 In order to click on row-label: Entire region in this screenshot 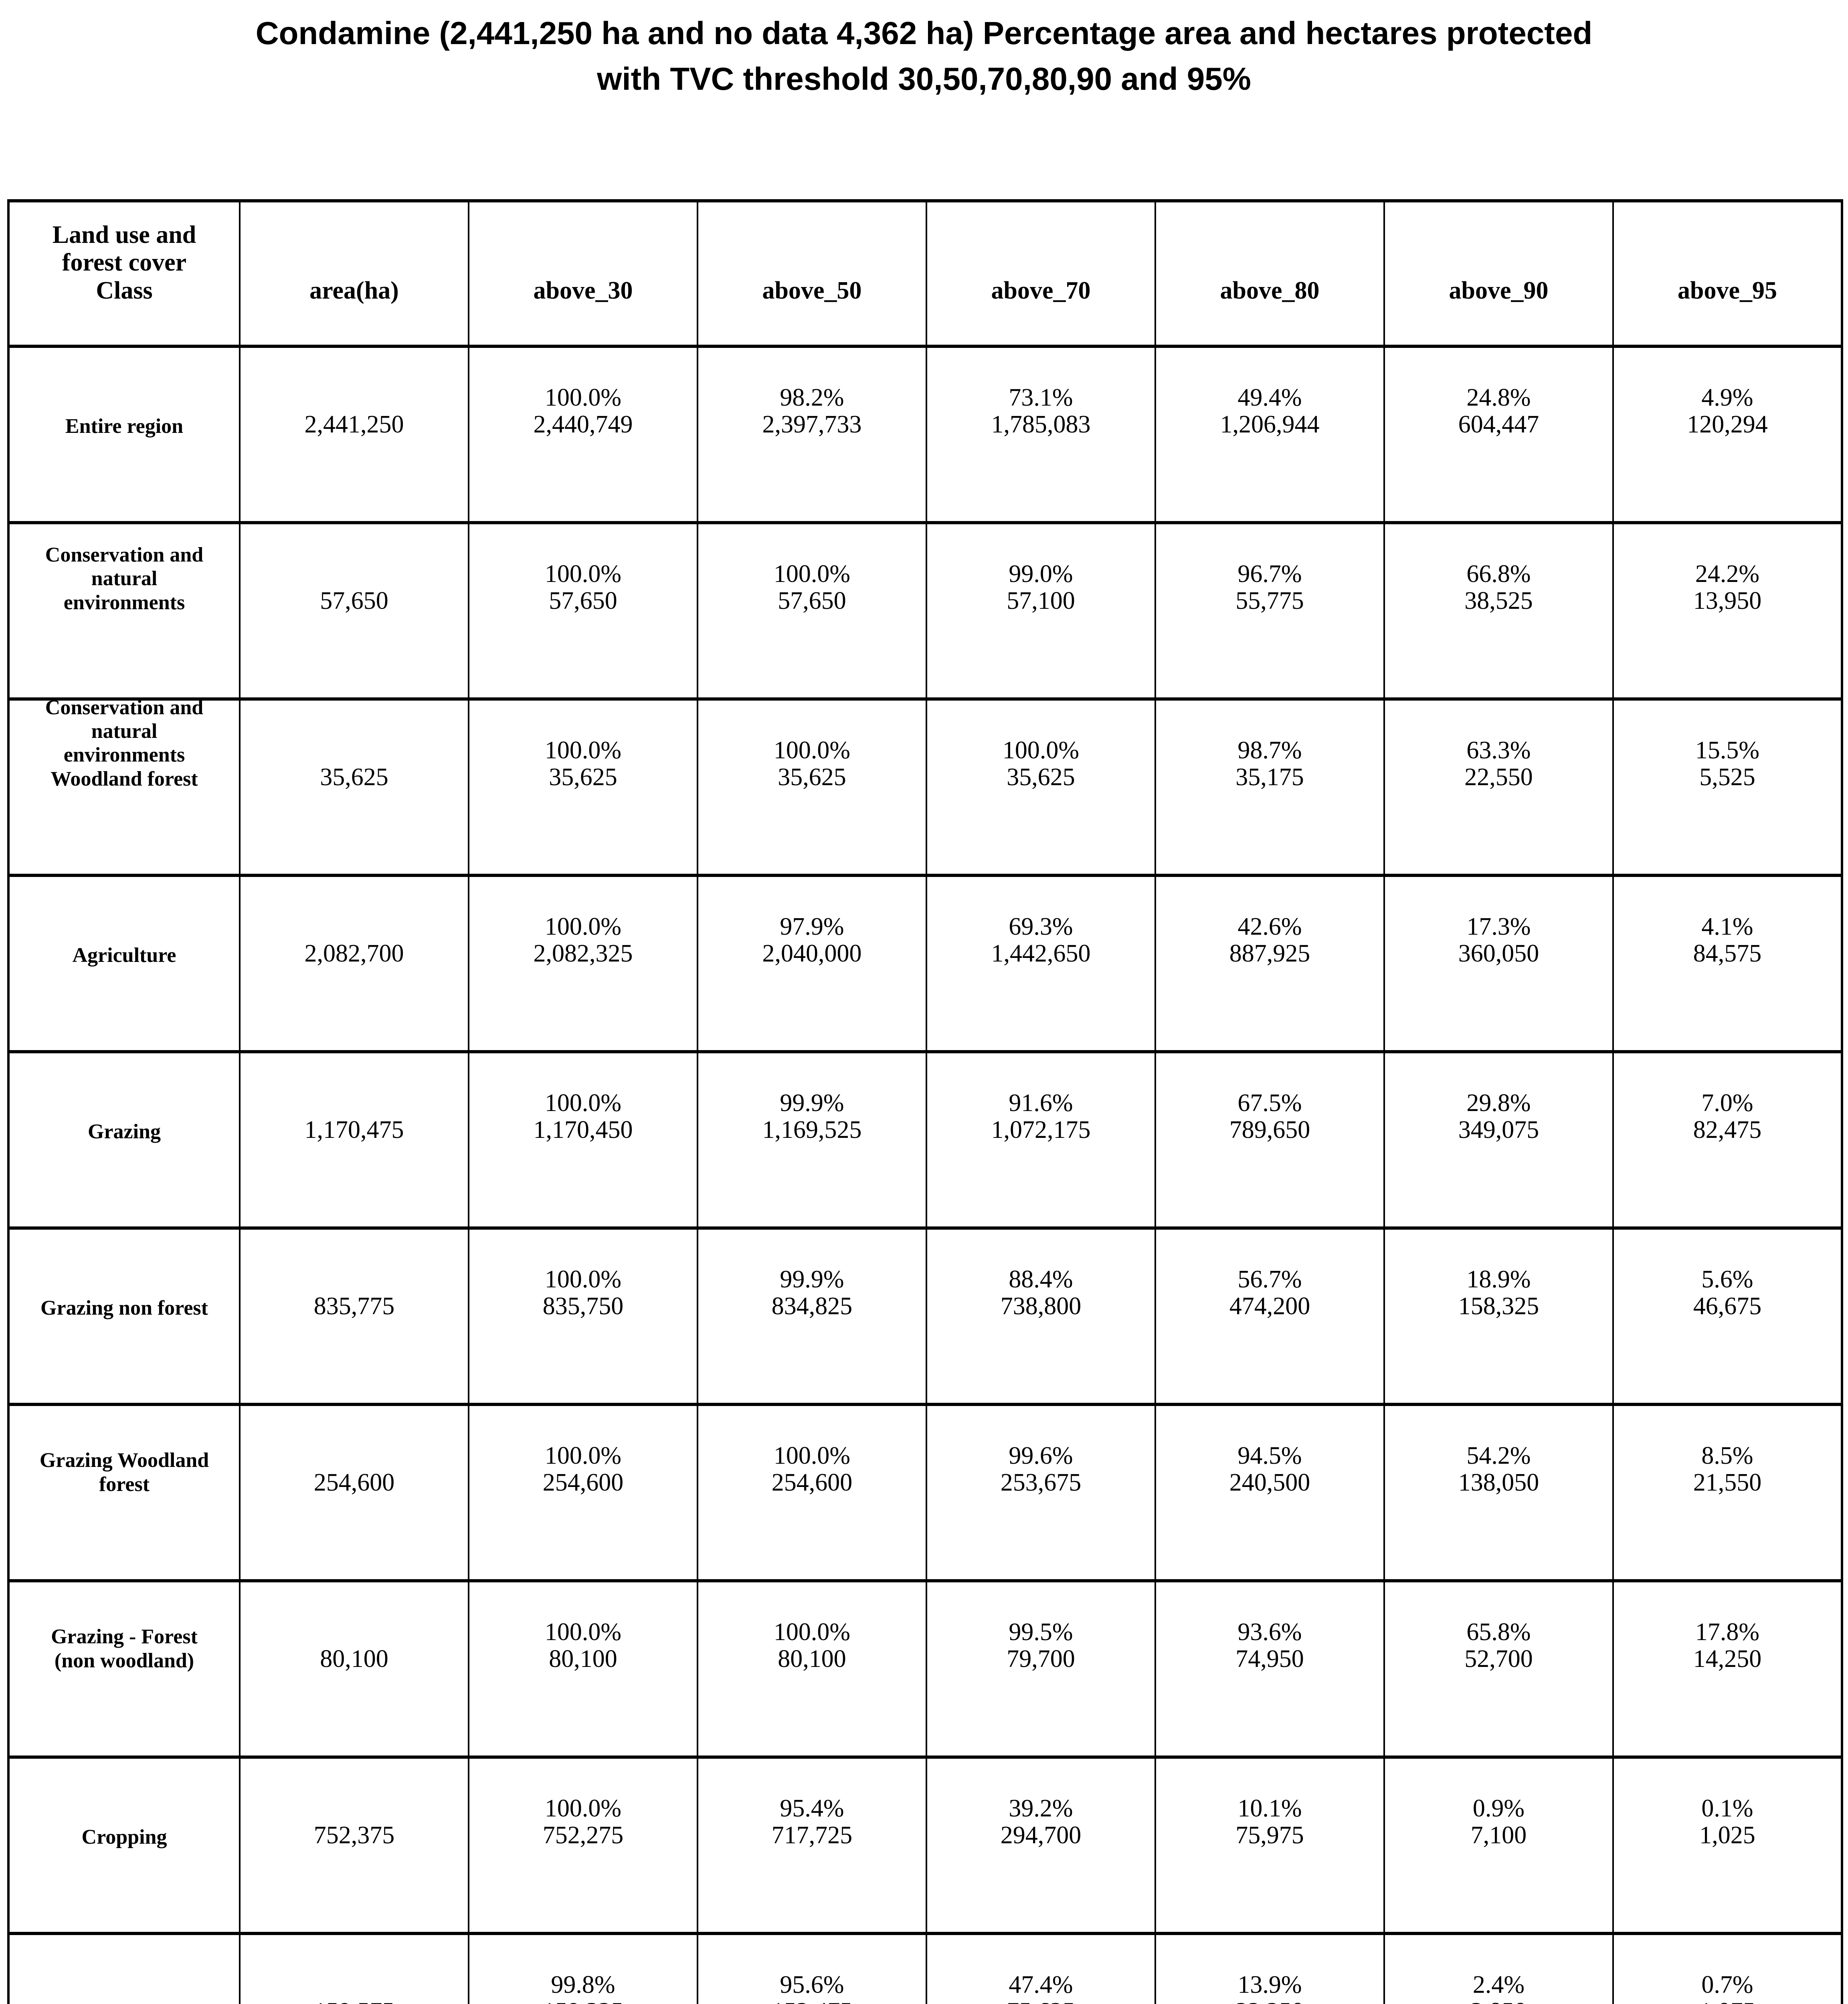, I will do `click(124, 426)`.